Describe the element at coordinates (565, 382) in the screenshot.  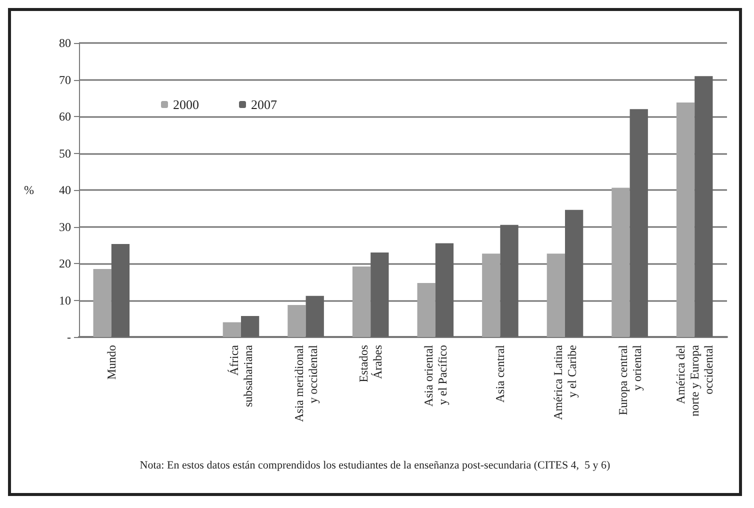
I see `x-tick-label: América Latina y el Caribe` at that location.